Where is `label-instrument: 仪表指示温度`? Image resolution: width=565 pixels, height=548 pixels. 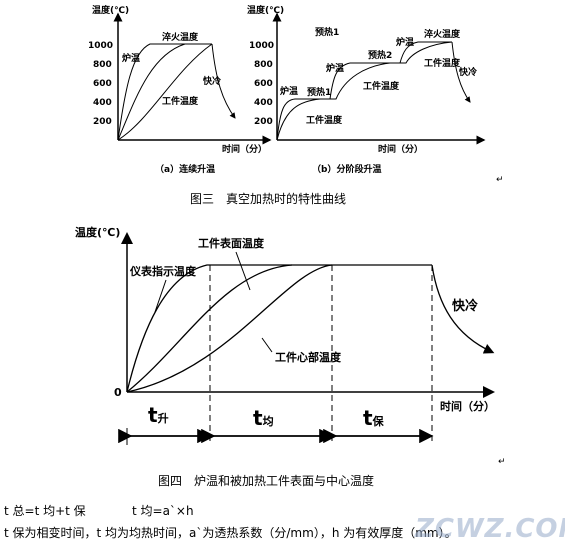
label-instrument: 仪表指示温度 is located at coordinates (163, 271).